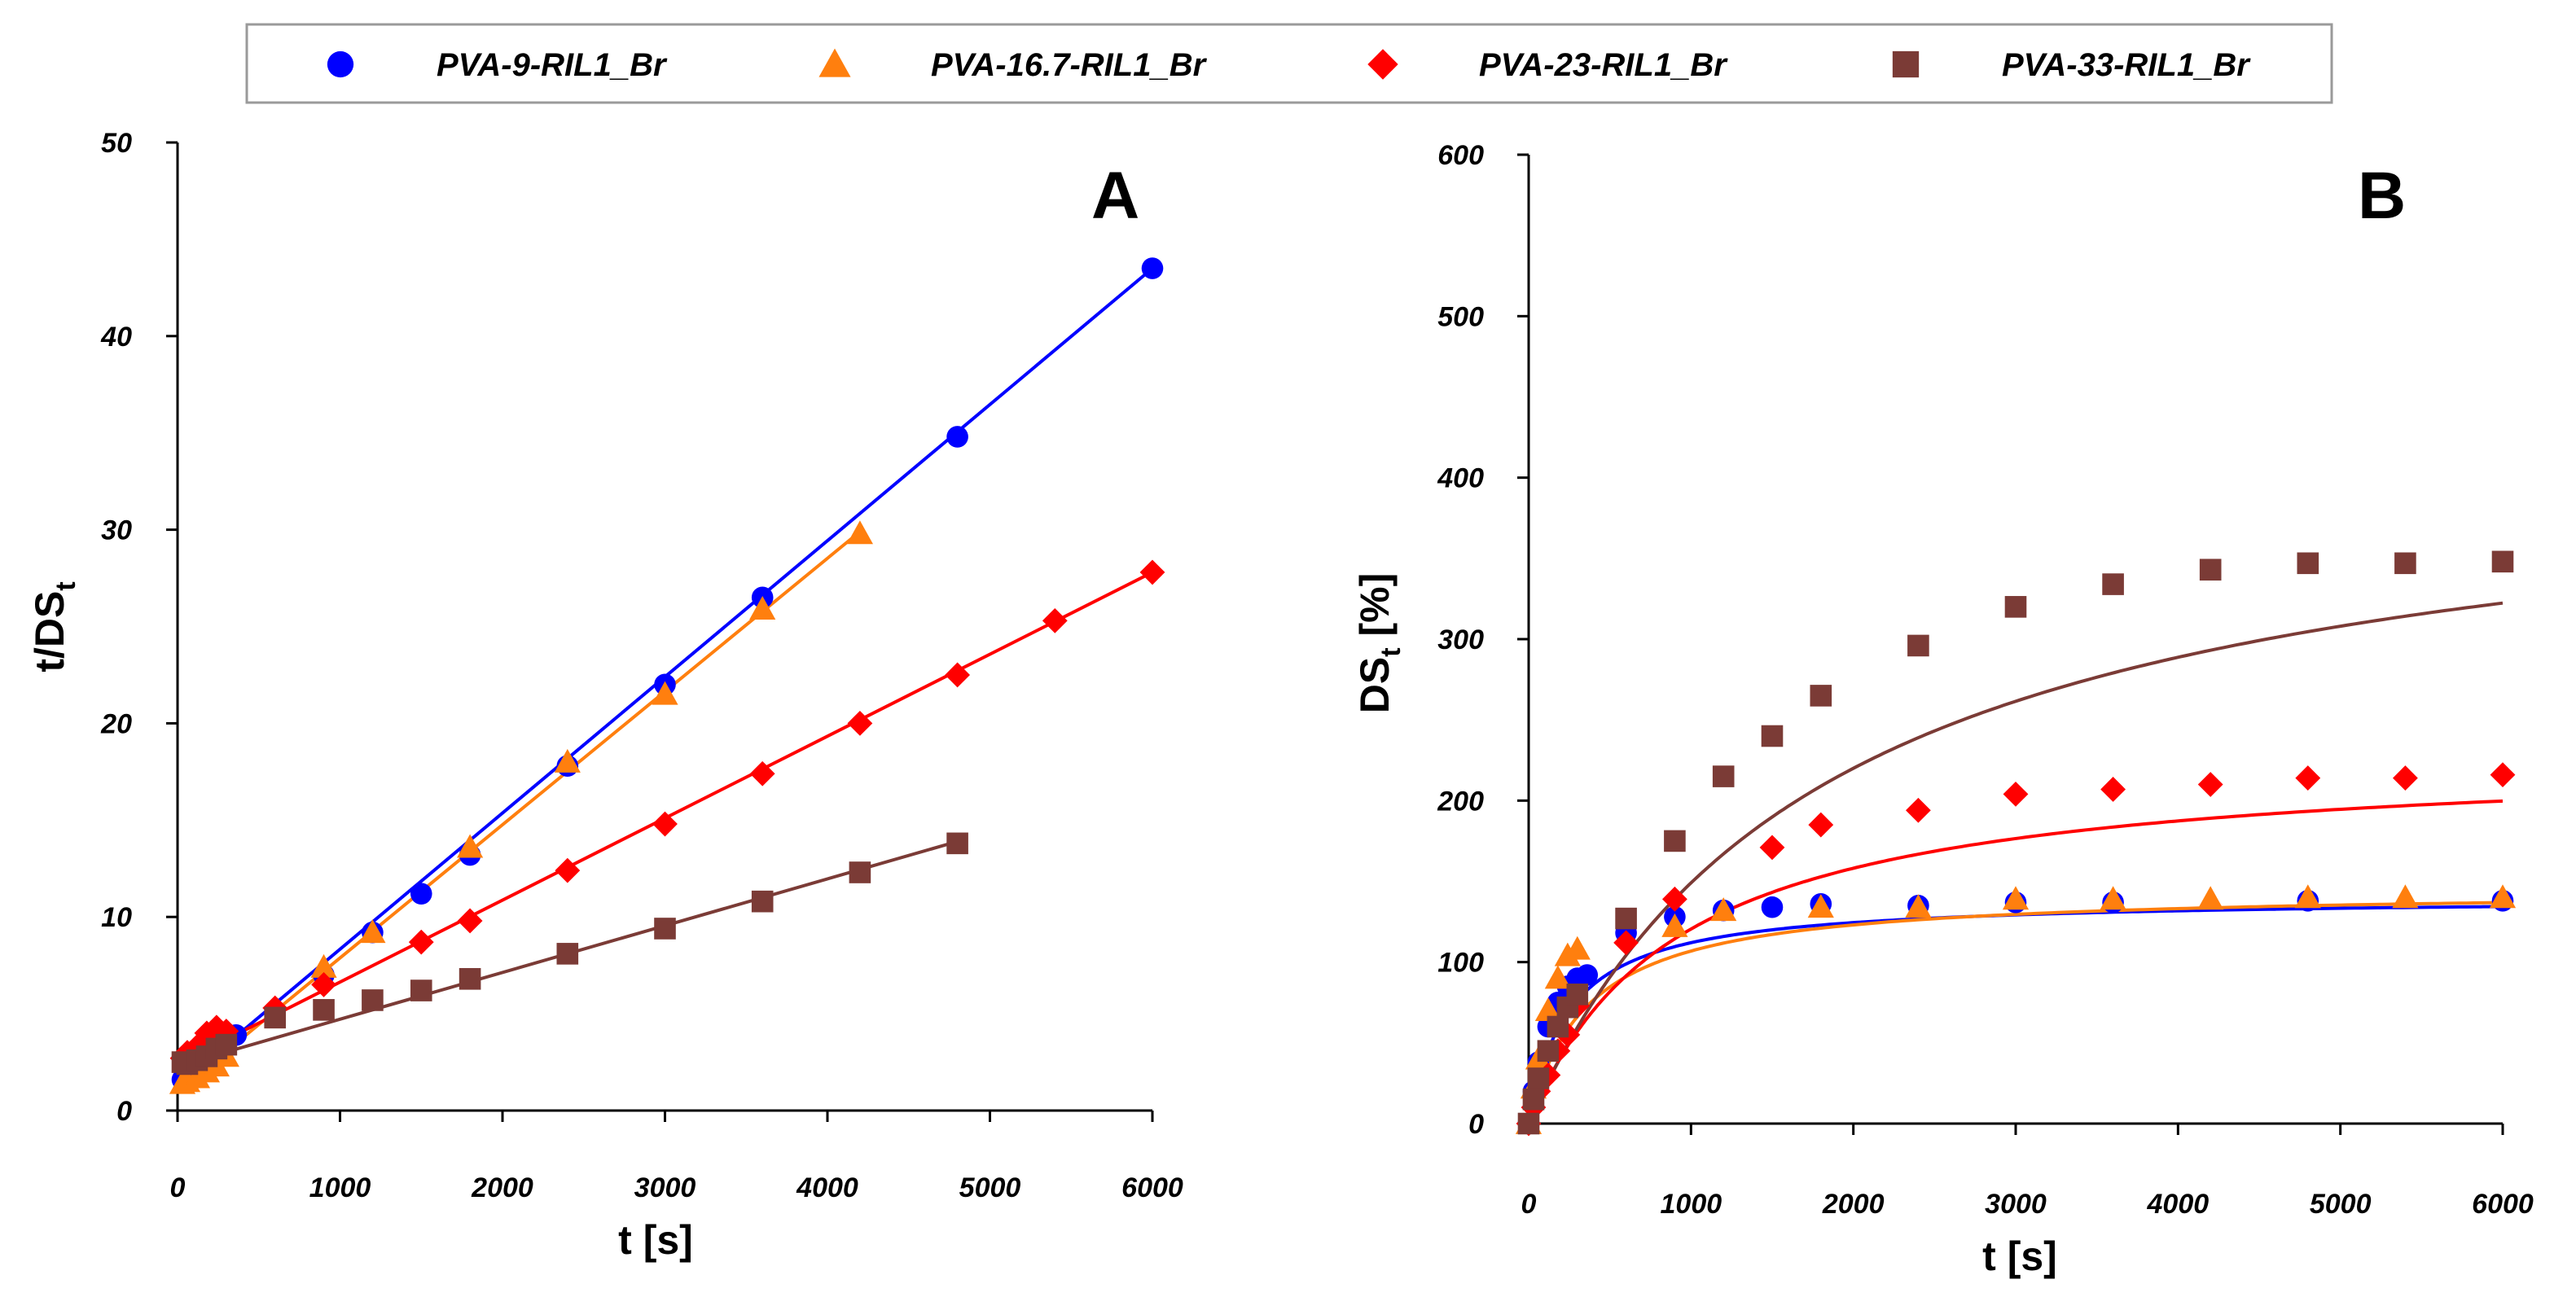 This screenshot has width=2576, height=1297. I want to click on panel-a-y-tick-label-40: 40, so click(116, 337).